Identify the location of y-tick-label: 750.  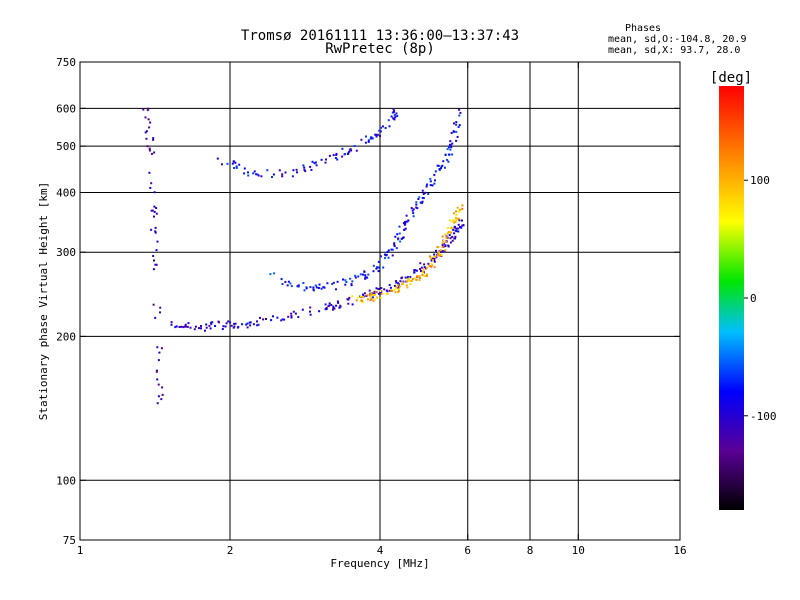
(66, 62).